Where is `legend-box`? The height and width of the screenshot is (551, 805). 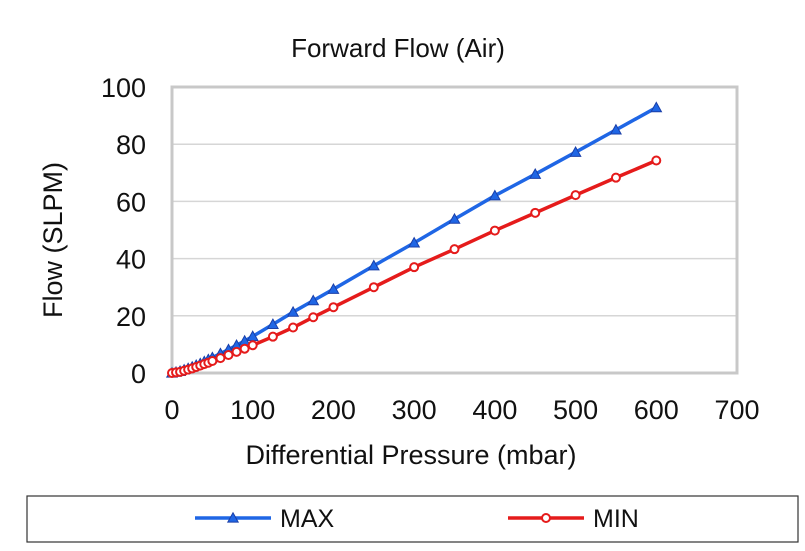
legend-box is located at coordinates (412, 519).